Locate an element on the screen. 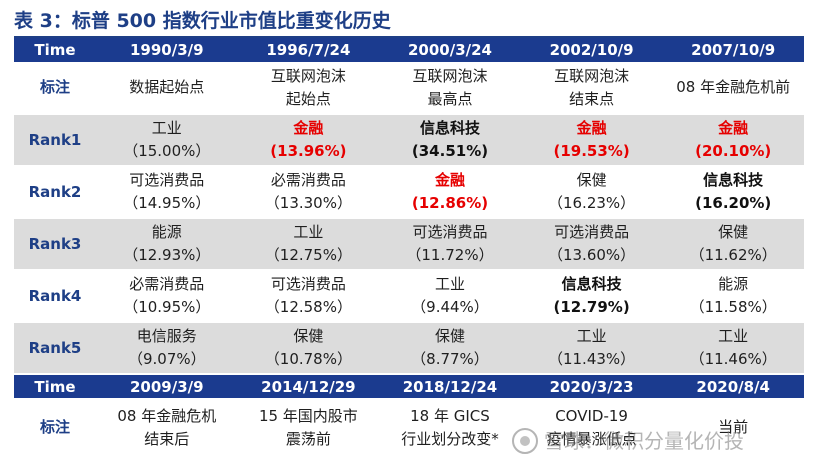 This screenshot has width=815, height=467. sector-cell: 可选消费品 （11.72%） is located at coordinates (450, 244).